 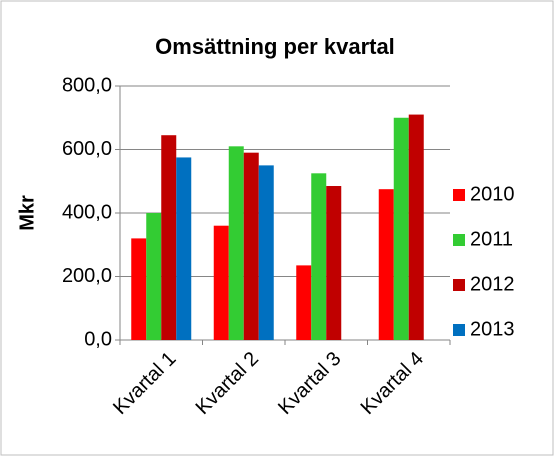 What do you see at coordinates (98, 339) in the screenshot?
I see `y-tick-label: 0,0` at bounding box center [98, 339].